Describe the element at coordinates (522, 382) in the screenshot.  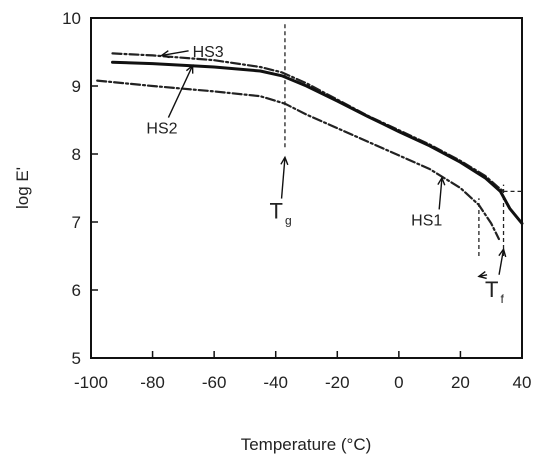
I see `x-tick-label: 40` at that location.